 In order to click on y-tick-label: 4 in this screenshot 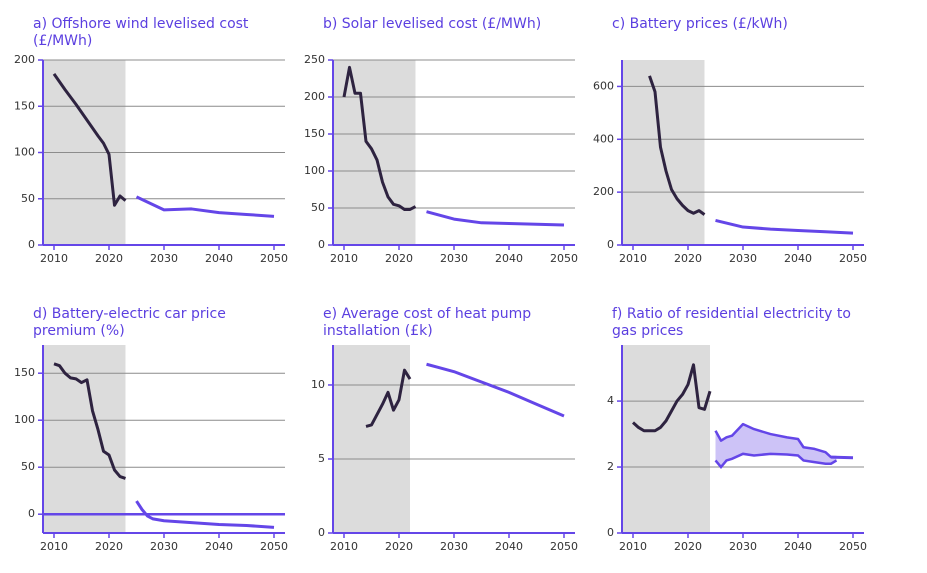, I will do `click(610, 400)`.